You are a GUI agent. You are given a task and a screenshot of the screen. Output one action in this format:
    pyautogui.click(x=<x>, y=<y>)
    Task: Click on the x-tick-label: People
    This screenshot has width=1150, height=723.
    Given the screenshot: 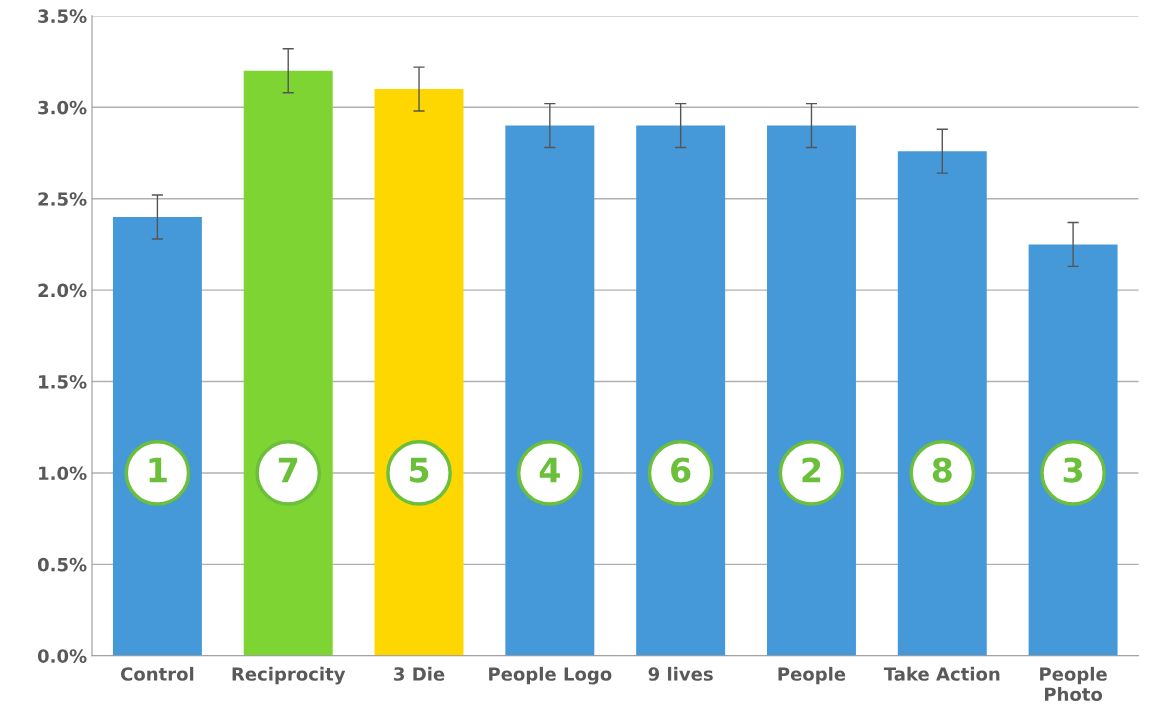 What is the action you would take?
    pyautogui.click(x=812, y=675)
    